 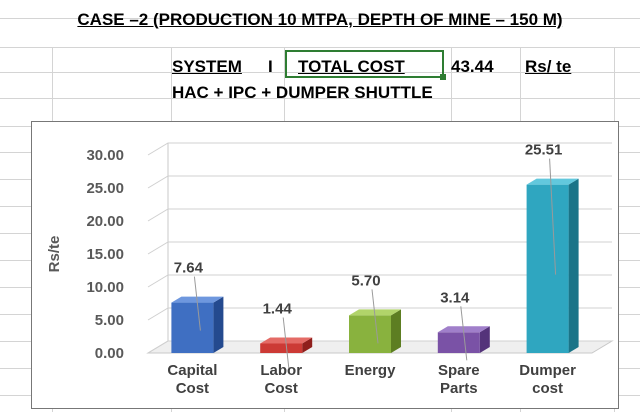 What do you see at coordinates (302, 92) in the screenshot?
I see `system-description: HAC + IPC + DUMPER SHUTTLE` at bounding box center [302, 92].